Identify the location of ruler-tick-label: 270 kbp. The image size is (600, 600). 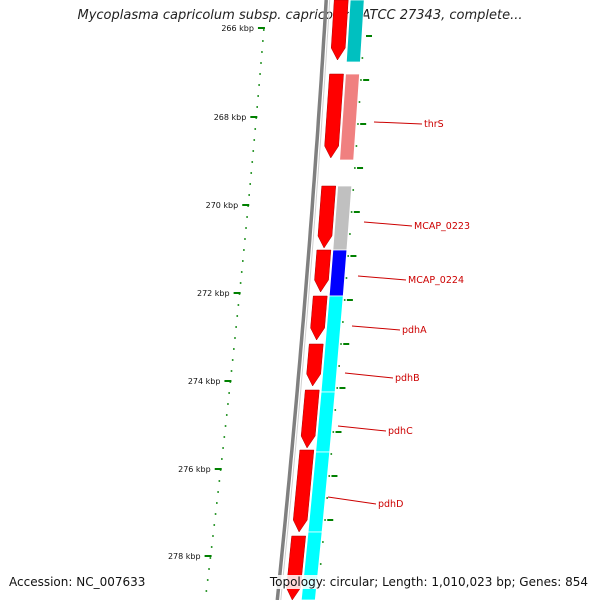
(222, 205).